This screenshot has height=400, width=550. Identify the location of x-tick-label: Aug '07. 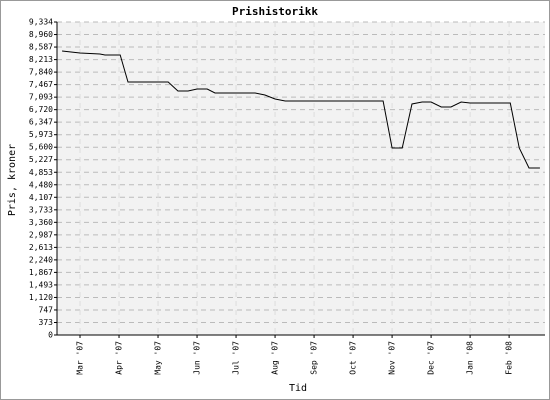
(275, 358).